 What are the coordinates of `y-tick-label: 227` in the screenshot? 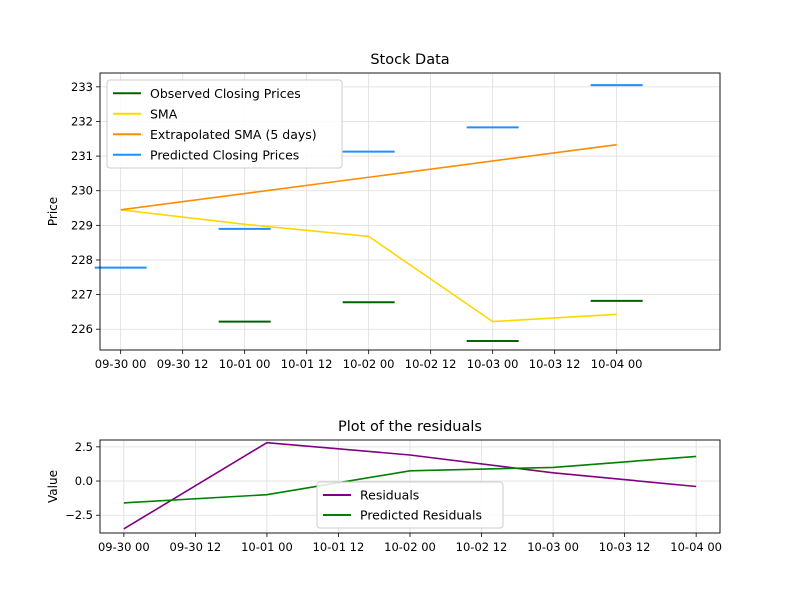 It's located at (82, 295).